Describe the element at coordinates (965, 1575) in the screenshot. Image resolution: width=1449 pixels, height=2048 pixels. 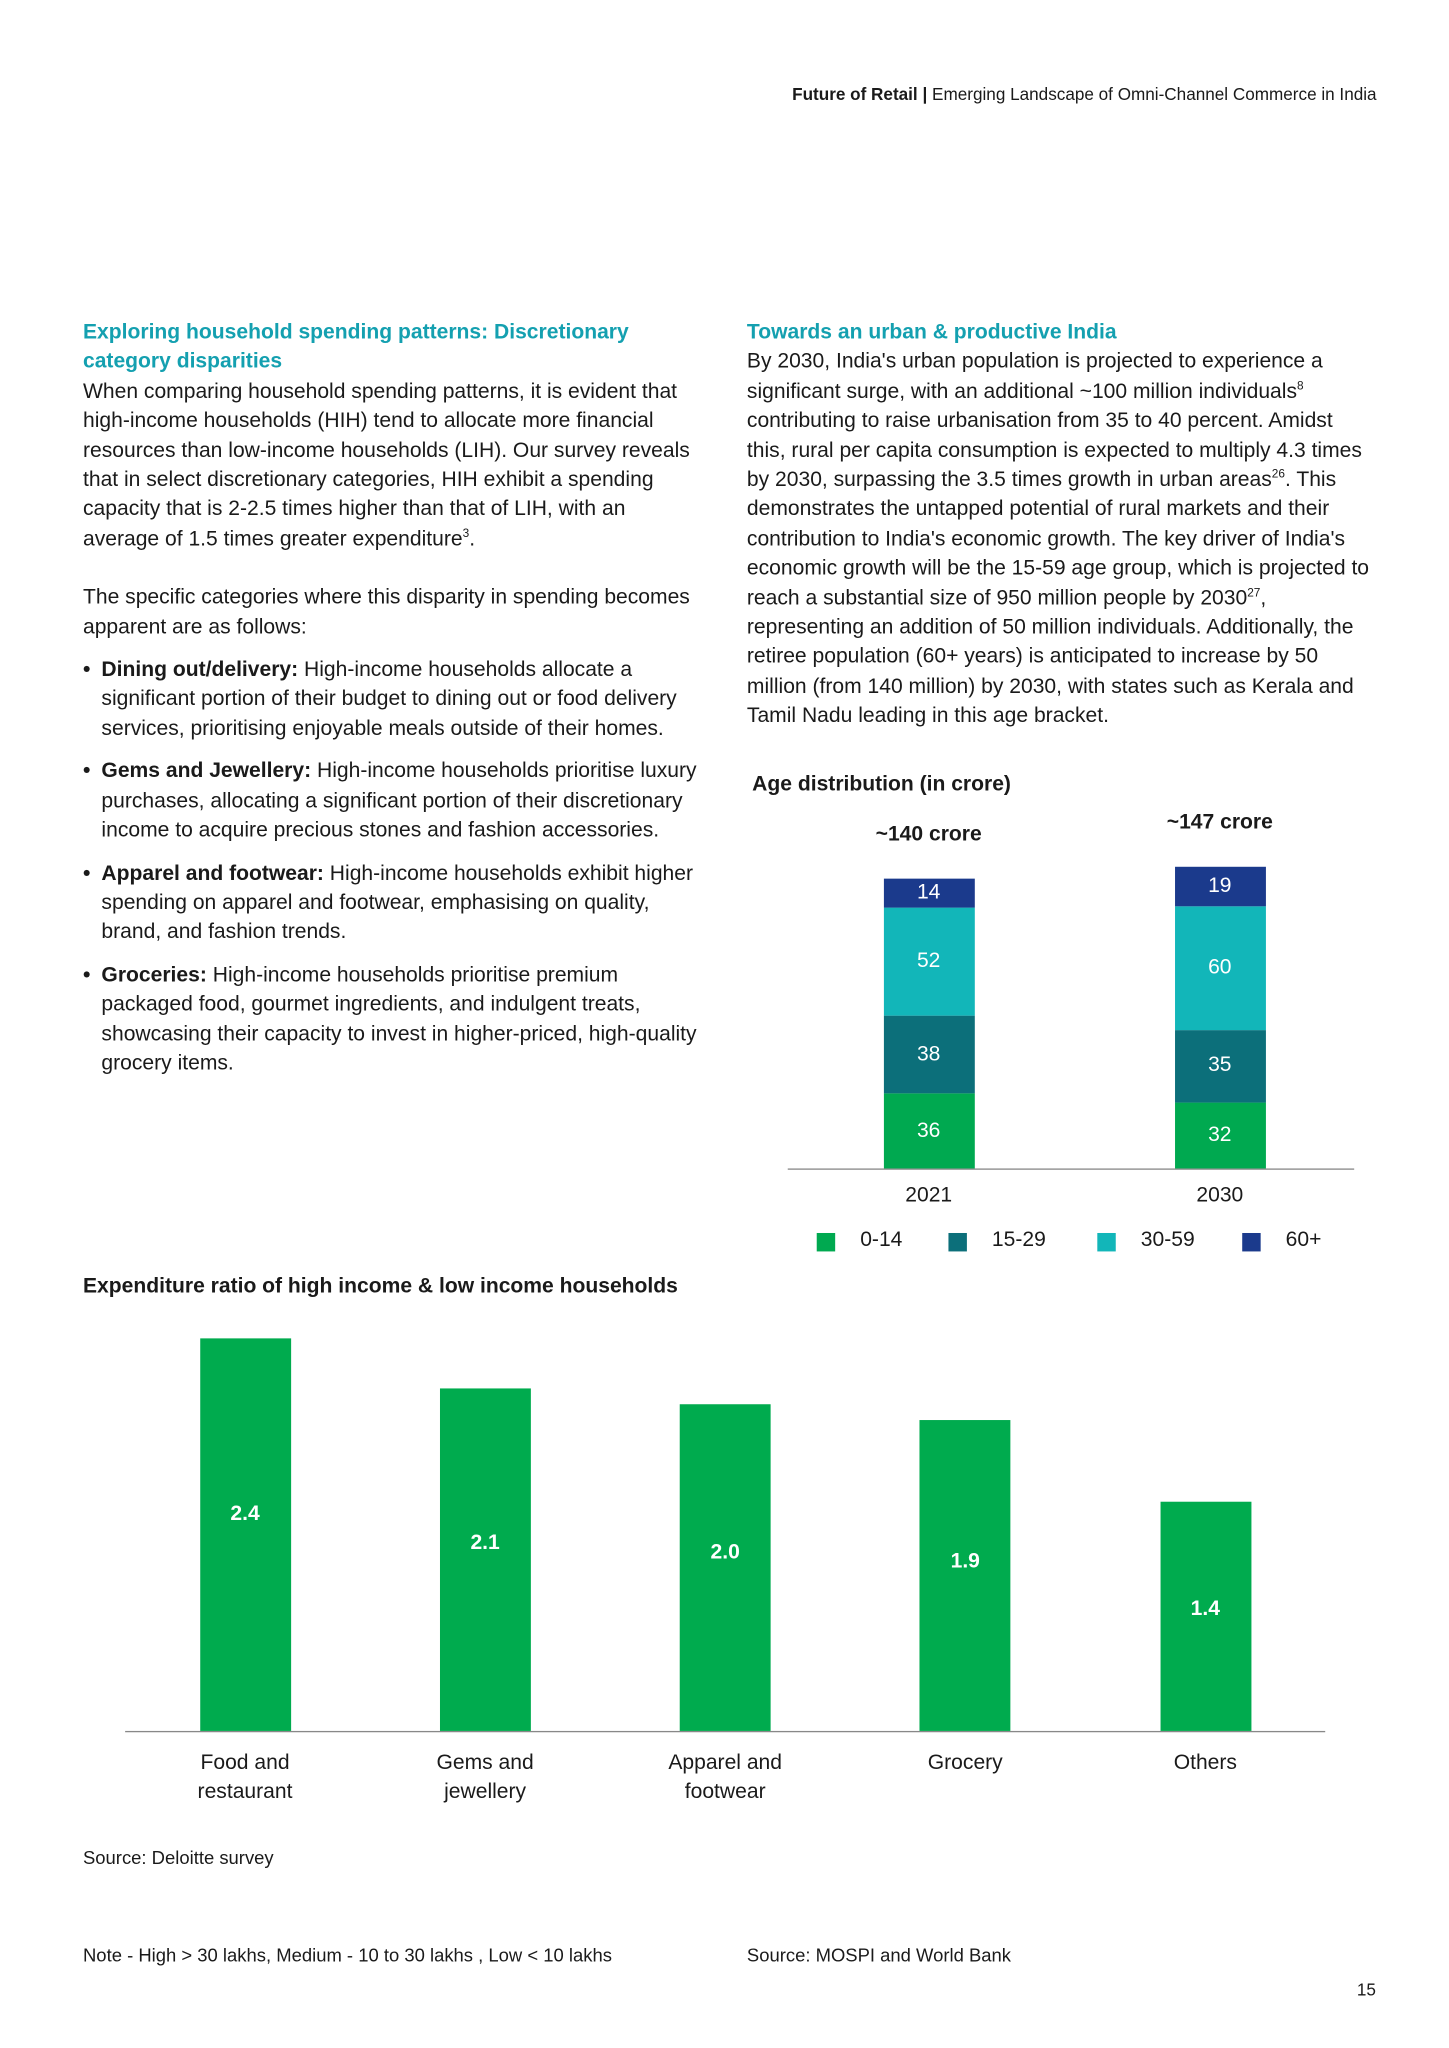
I see `bar: 1.9` at that location.